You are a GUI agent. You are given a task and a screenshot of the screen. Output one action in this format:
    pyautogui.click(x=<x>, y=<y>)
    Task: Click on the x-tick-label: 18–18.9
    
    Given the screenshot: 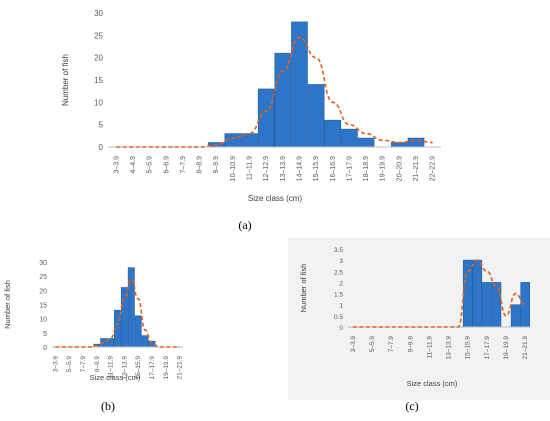 What is the action you would take?
    pyautogui.click(x=366, y=168)
    